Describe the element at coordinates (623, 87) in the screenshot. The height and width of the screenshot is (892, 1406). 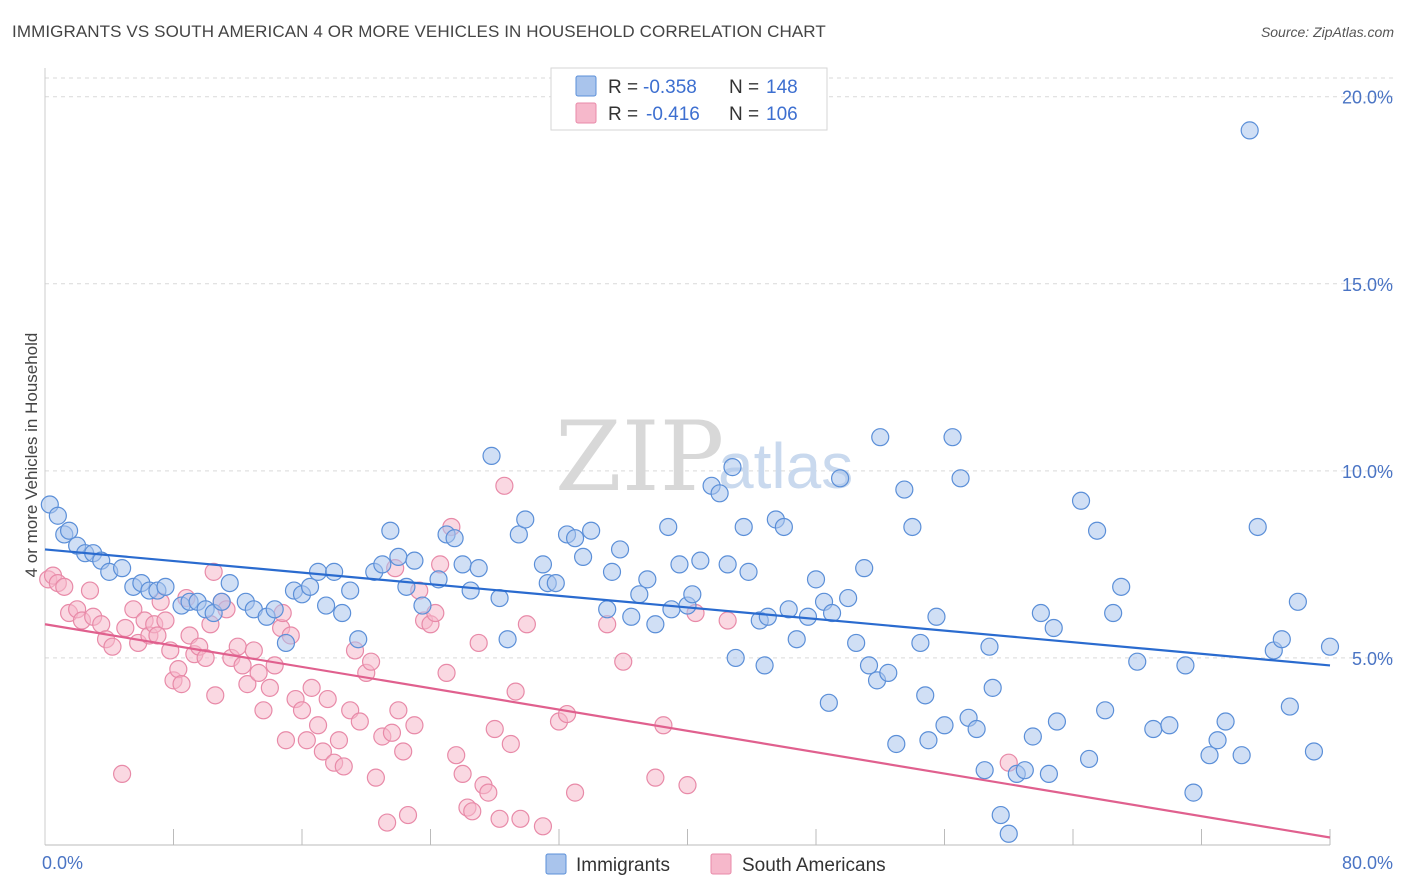
I see `legend-r-label-0: R =` at that location.